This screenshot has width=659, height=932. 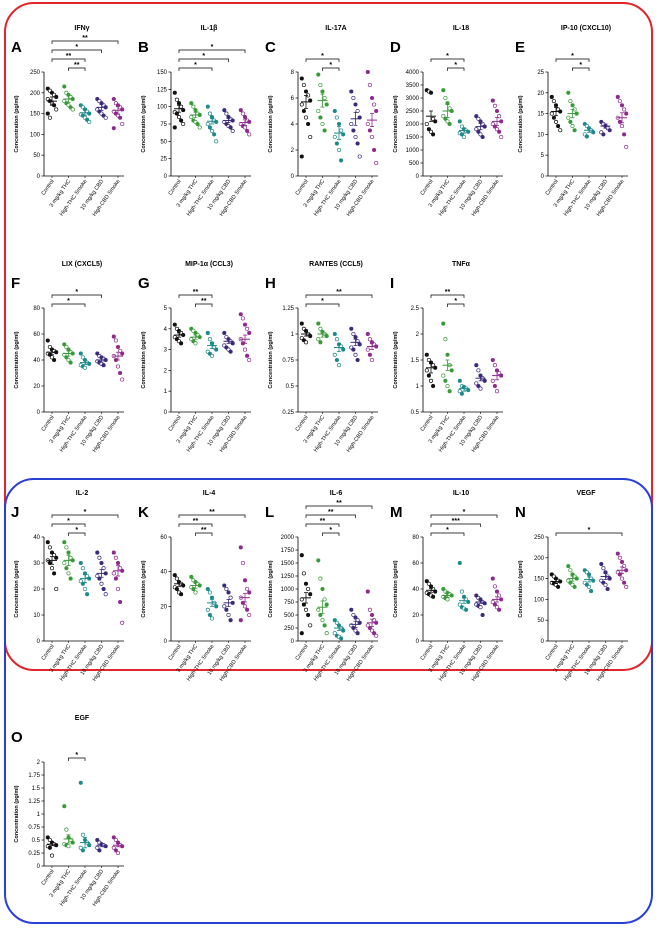 I want to click on y-tick-label-g-0: 0, so click(x=166, y=413).